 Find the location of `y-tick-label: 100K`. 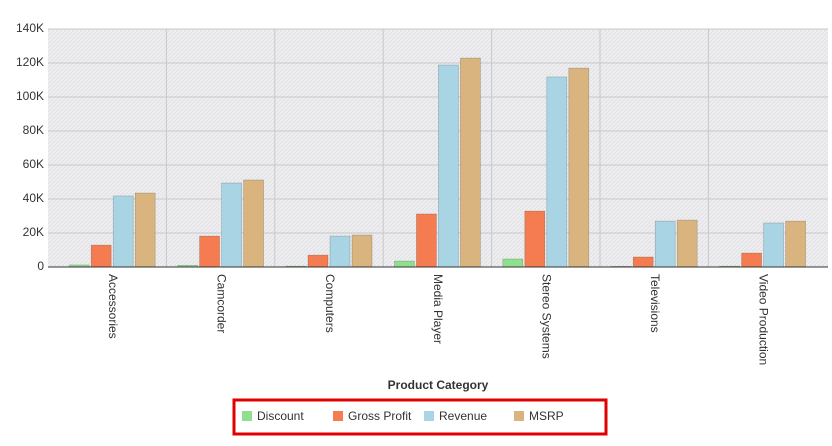

y-tick-label: 100K is located at coordinates (30, 96).